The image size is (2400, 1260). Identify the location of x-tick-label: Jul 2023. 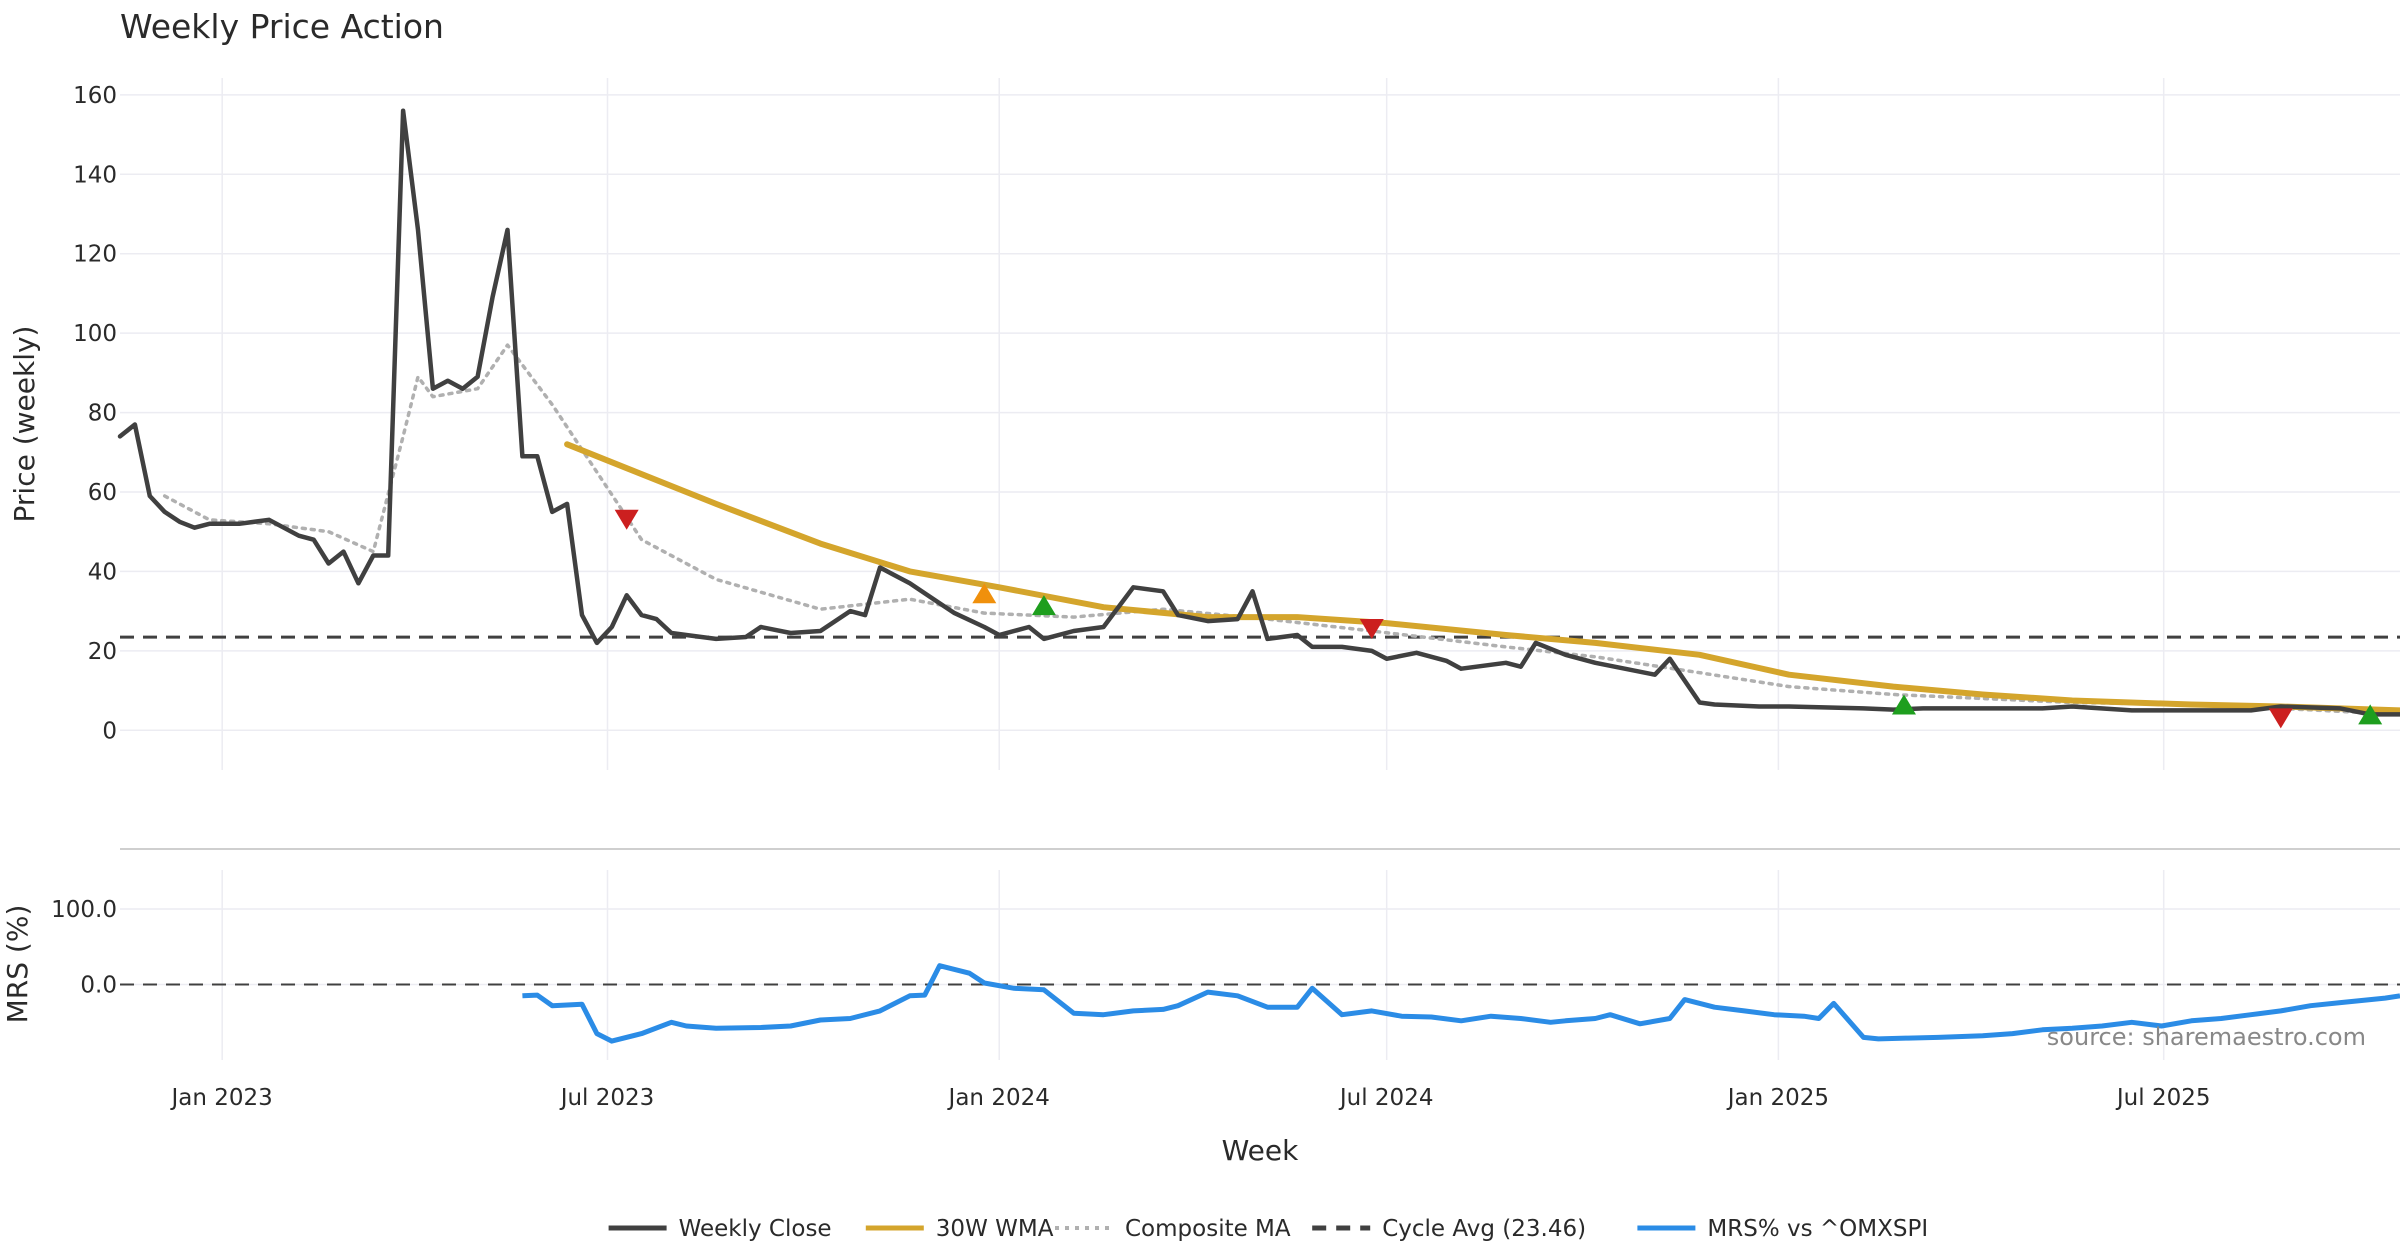
(607, 1098).